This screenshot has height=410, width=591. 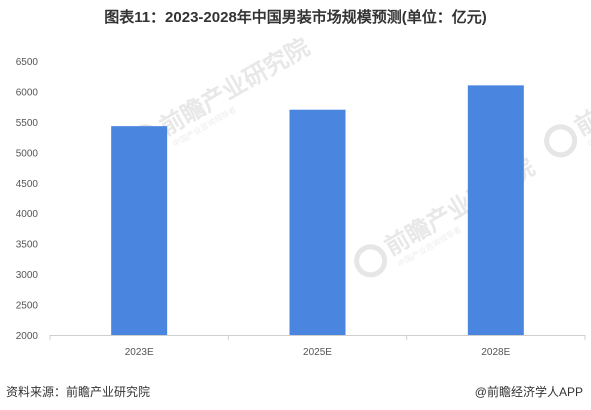 What do you see at coordinates (495, 210) in the screenshot?
I see `bar-2028E` at bounding box center [495, 210].